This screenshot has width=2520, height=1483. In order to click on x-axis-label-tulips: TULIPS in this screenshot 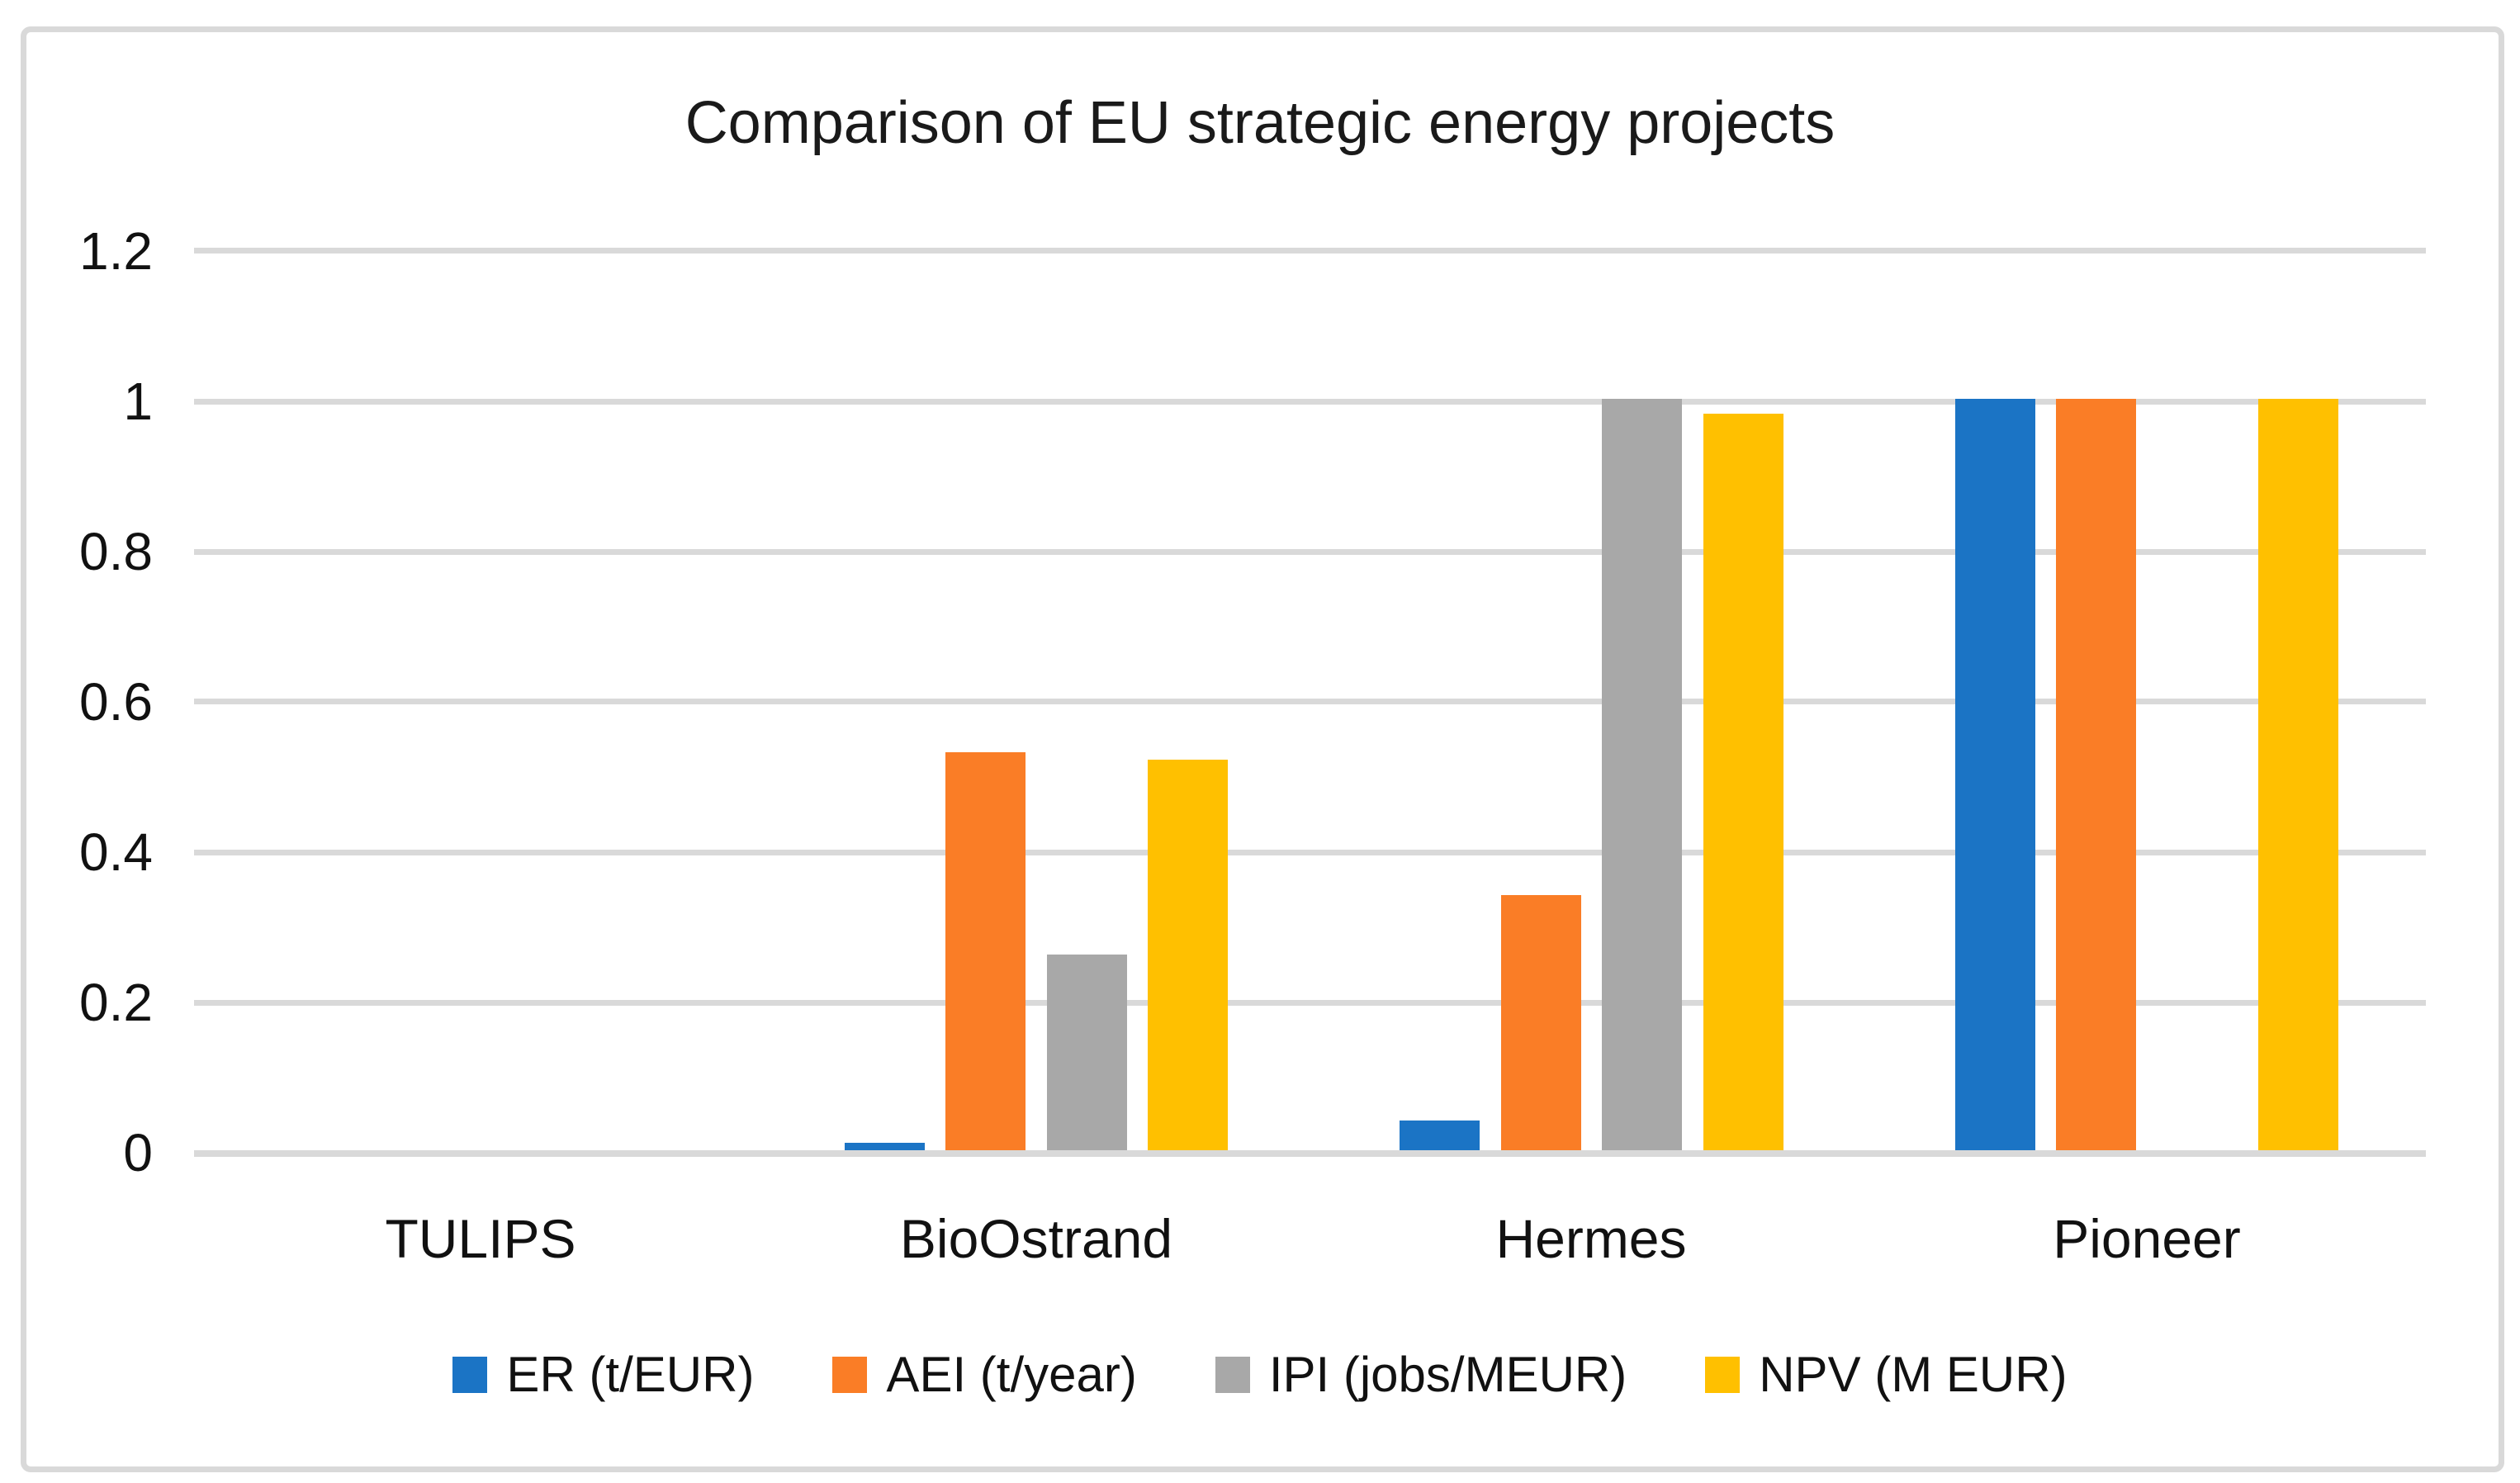, I will do `click(480, 1238)`.